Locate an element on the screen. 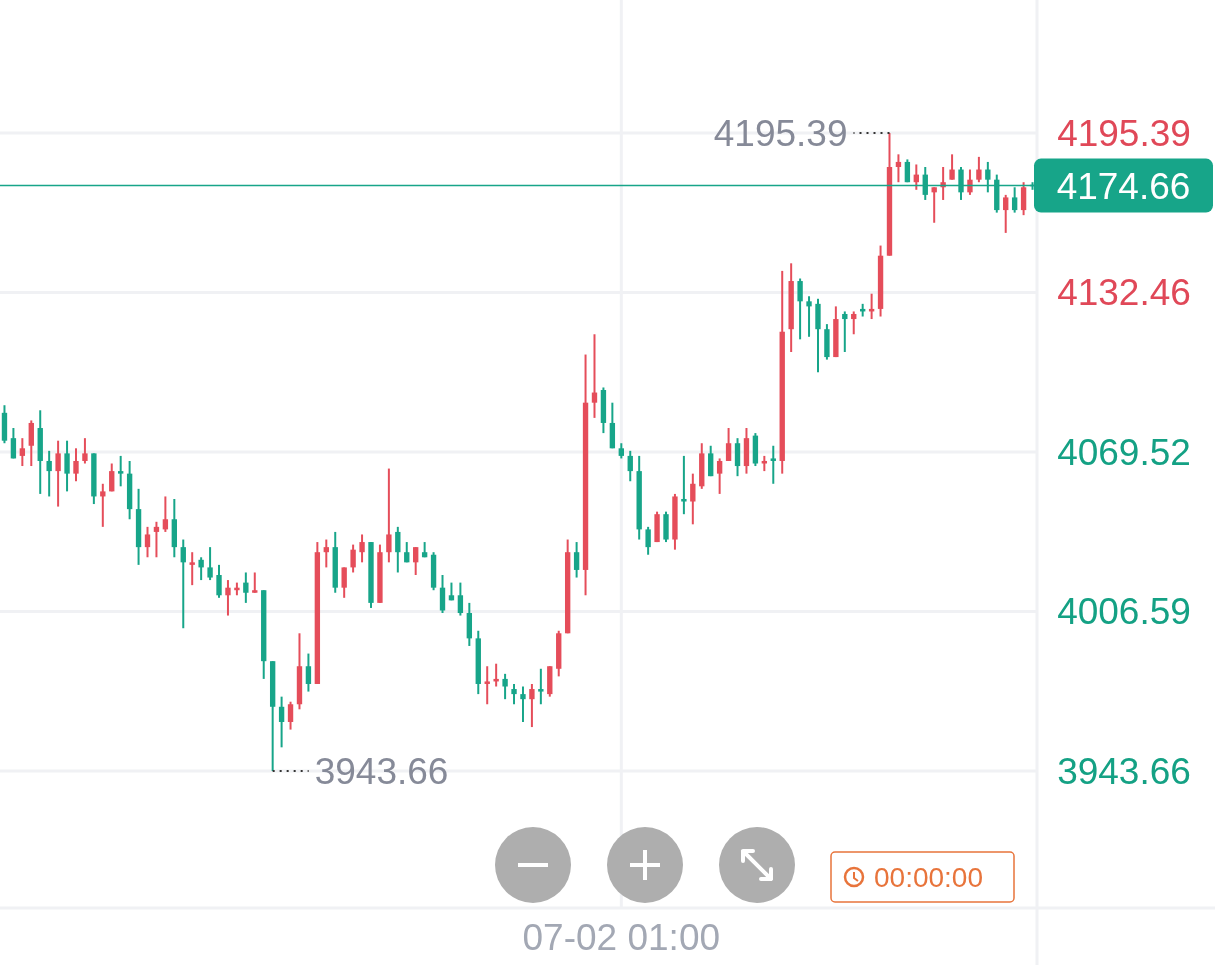 The width and height of the screenshot is (1215, 965). y-tick-label: 4132.46 is located at coordinates (1124, 293).